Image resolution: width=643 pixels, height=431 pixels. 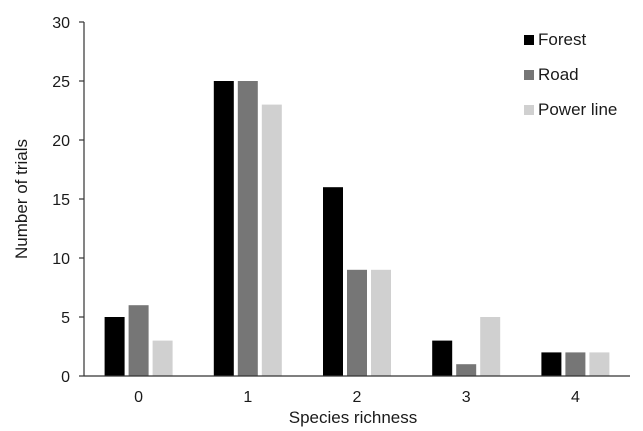 I want to click on x-axis-title: Species richness, so click(x=353, y=417).